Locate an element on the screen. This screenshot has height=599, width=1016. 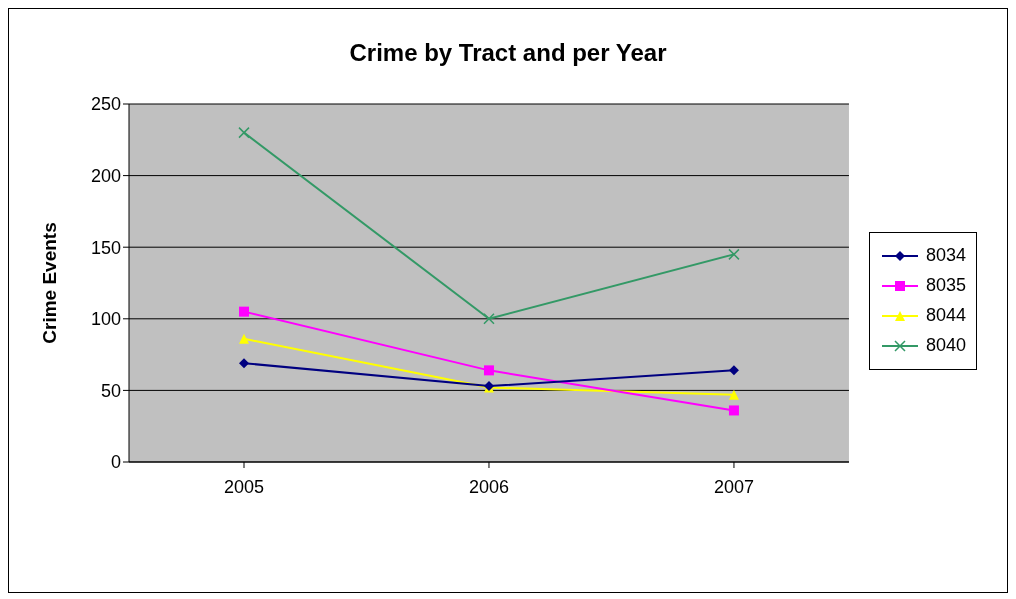
y-tick-label: 100 is located at coordinates (105, 319).